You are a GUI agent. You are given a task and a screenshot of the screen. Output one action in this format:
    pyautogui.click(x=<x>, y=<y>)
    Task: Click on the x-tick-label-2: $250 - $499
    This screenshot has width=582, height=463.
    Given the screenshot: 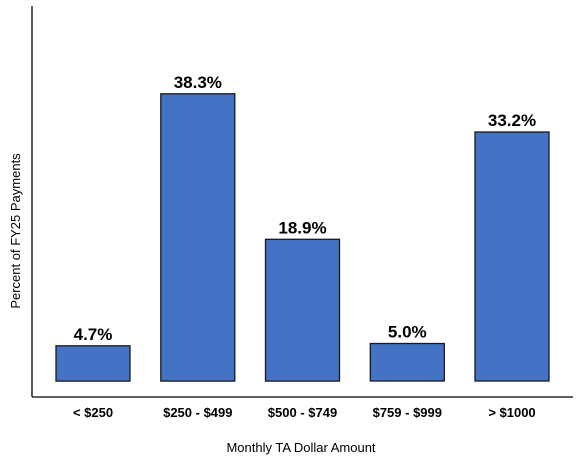 What is the action you would take?
    pyautogui.click(x=197, y=412)
    